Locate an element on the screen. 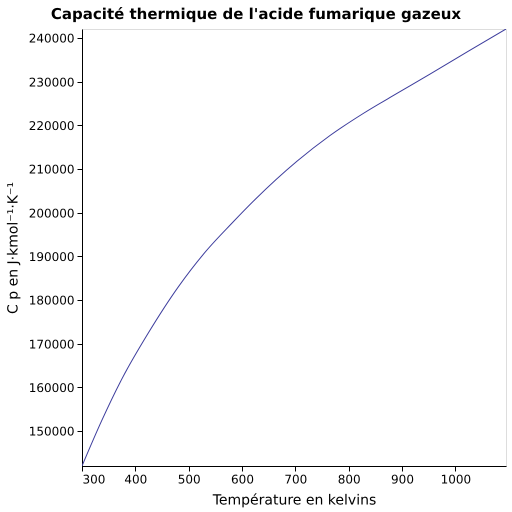  y-tick-label: 190000 is located at coordinates (51, 257).